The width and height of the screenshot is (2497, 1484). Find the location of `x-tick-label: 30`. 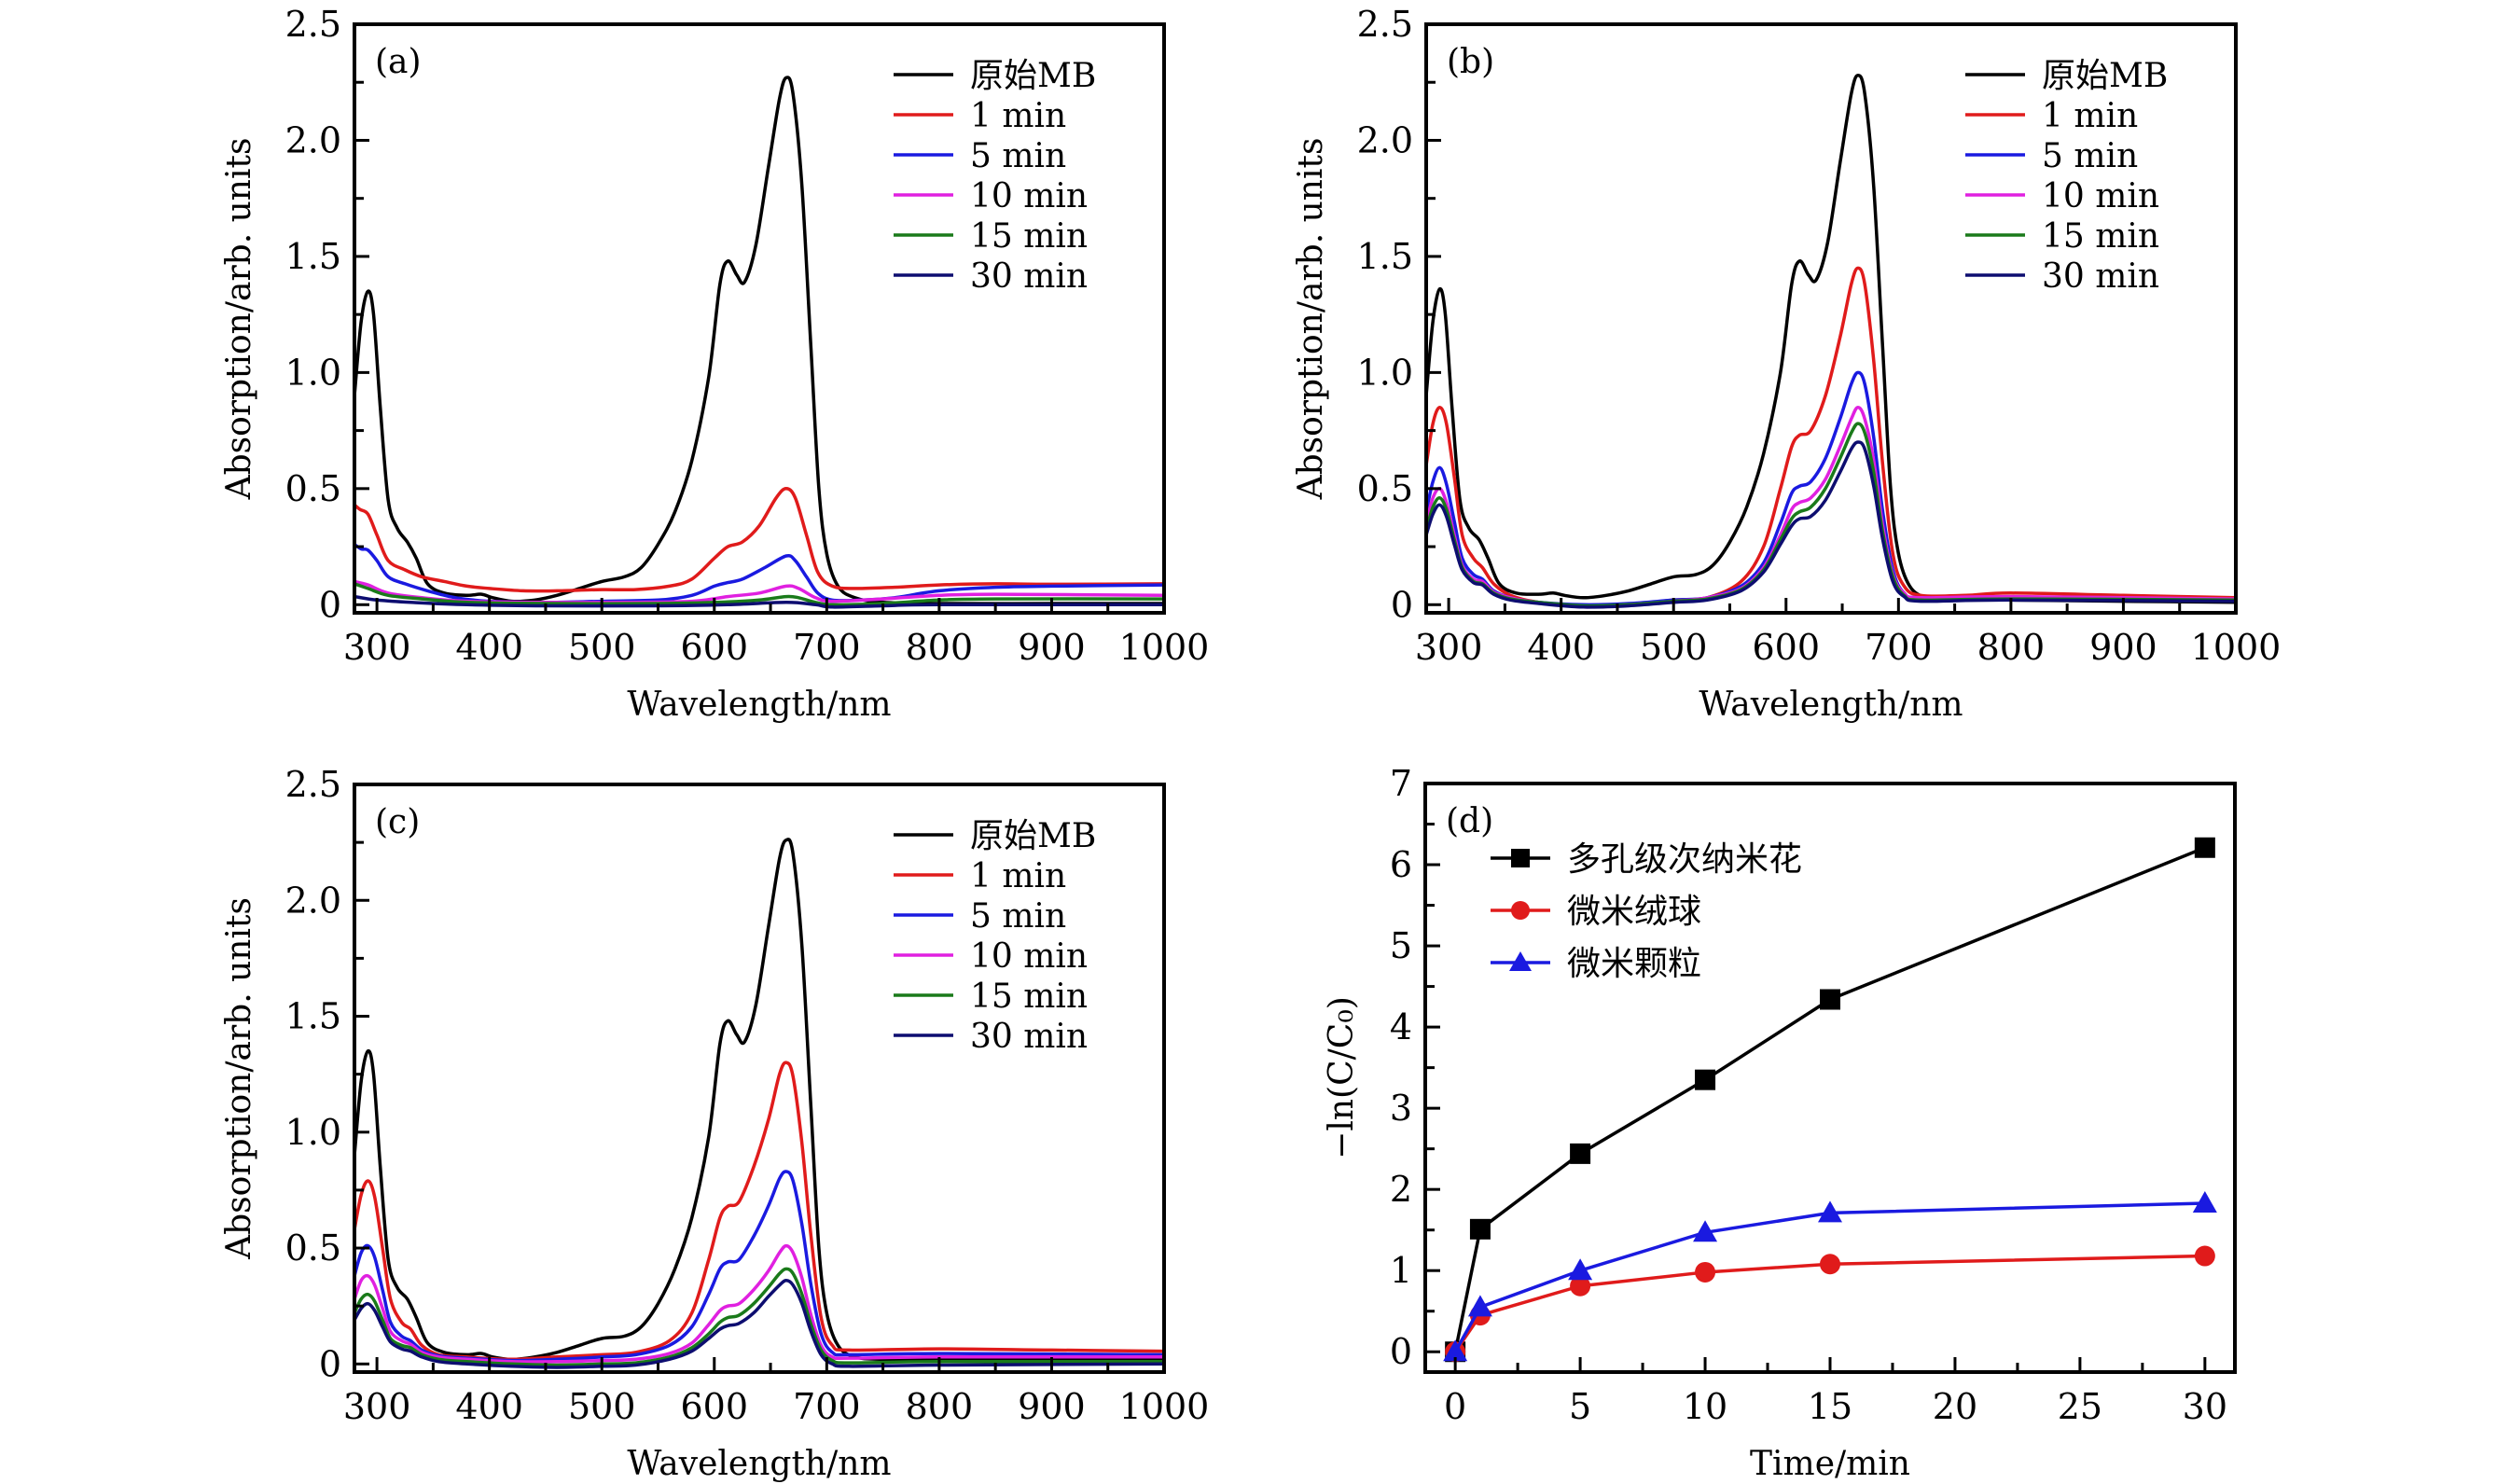

x-tick-label: 30 is located at coordinates (2205, 1406).